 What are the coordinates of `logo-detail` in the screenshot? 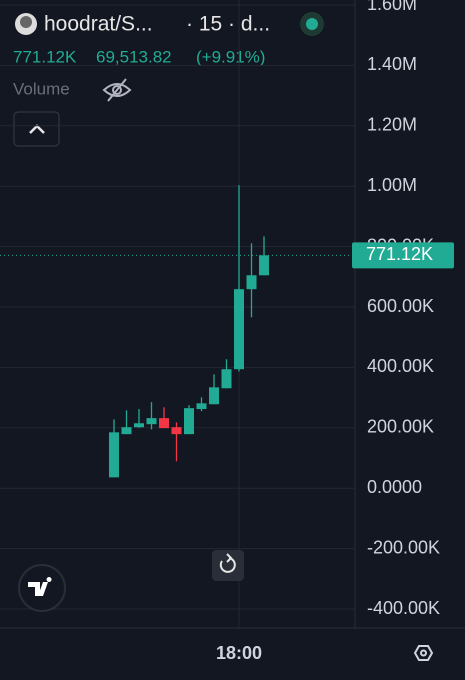 It's located at (26, 22).